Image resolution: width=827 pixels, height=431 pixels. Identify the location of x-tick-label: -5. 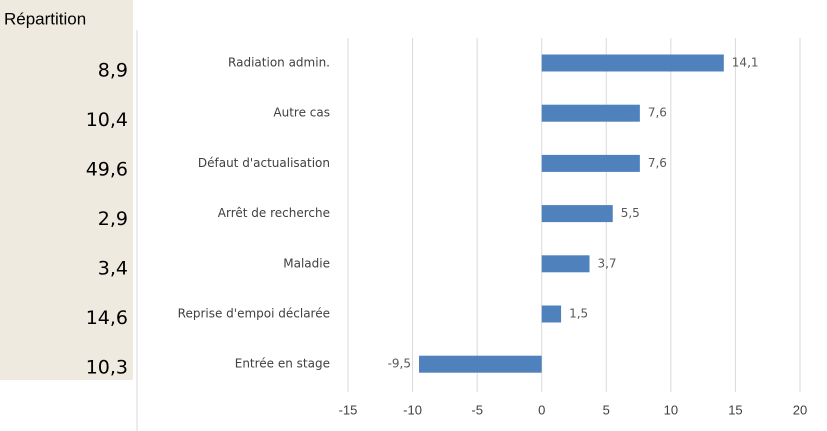
(477, 409).